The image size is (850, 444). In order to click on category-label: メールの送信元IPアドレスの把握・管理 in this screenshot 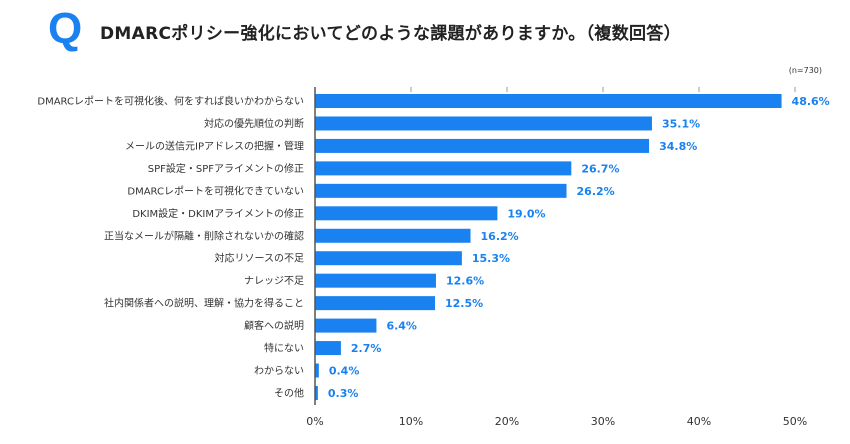, I will do `click(214, 145)`.